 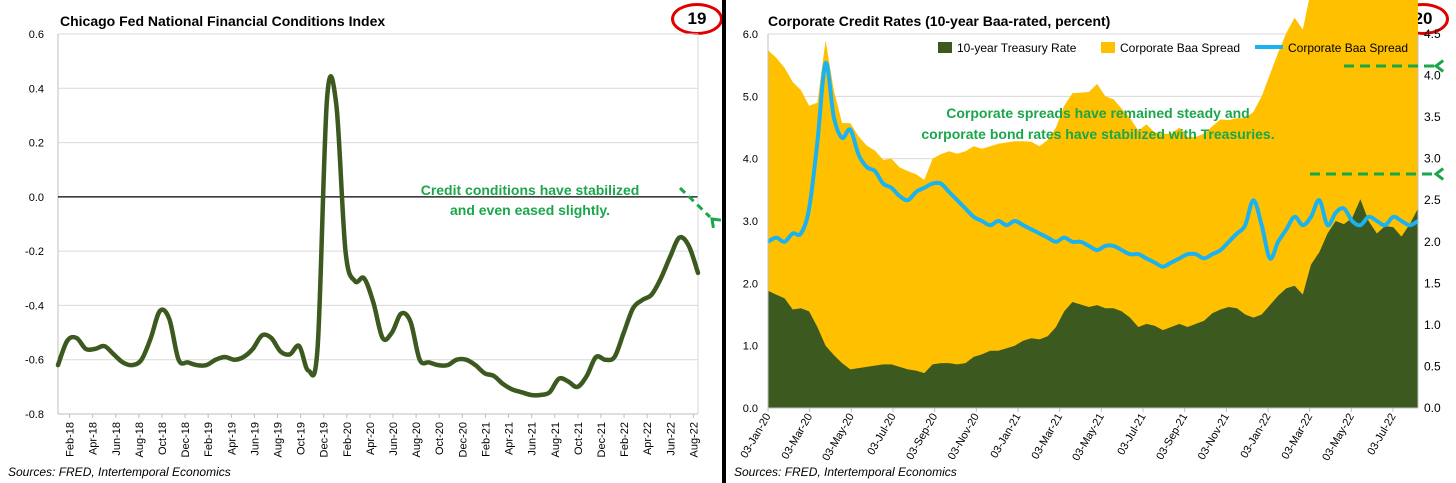 What do you see at coordinates (1131, 435) in the screenshot?
I see `x-tick-label: 03-Jul-21` at bounding box center [1131, 435].